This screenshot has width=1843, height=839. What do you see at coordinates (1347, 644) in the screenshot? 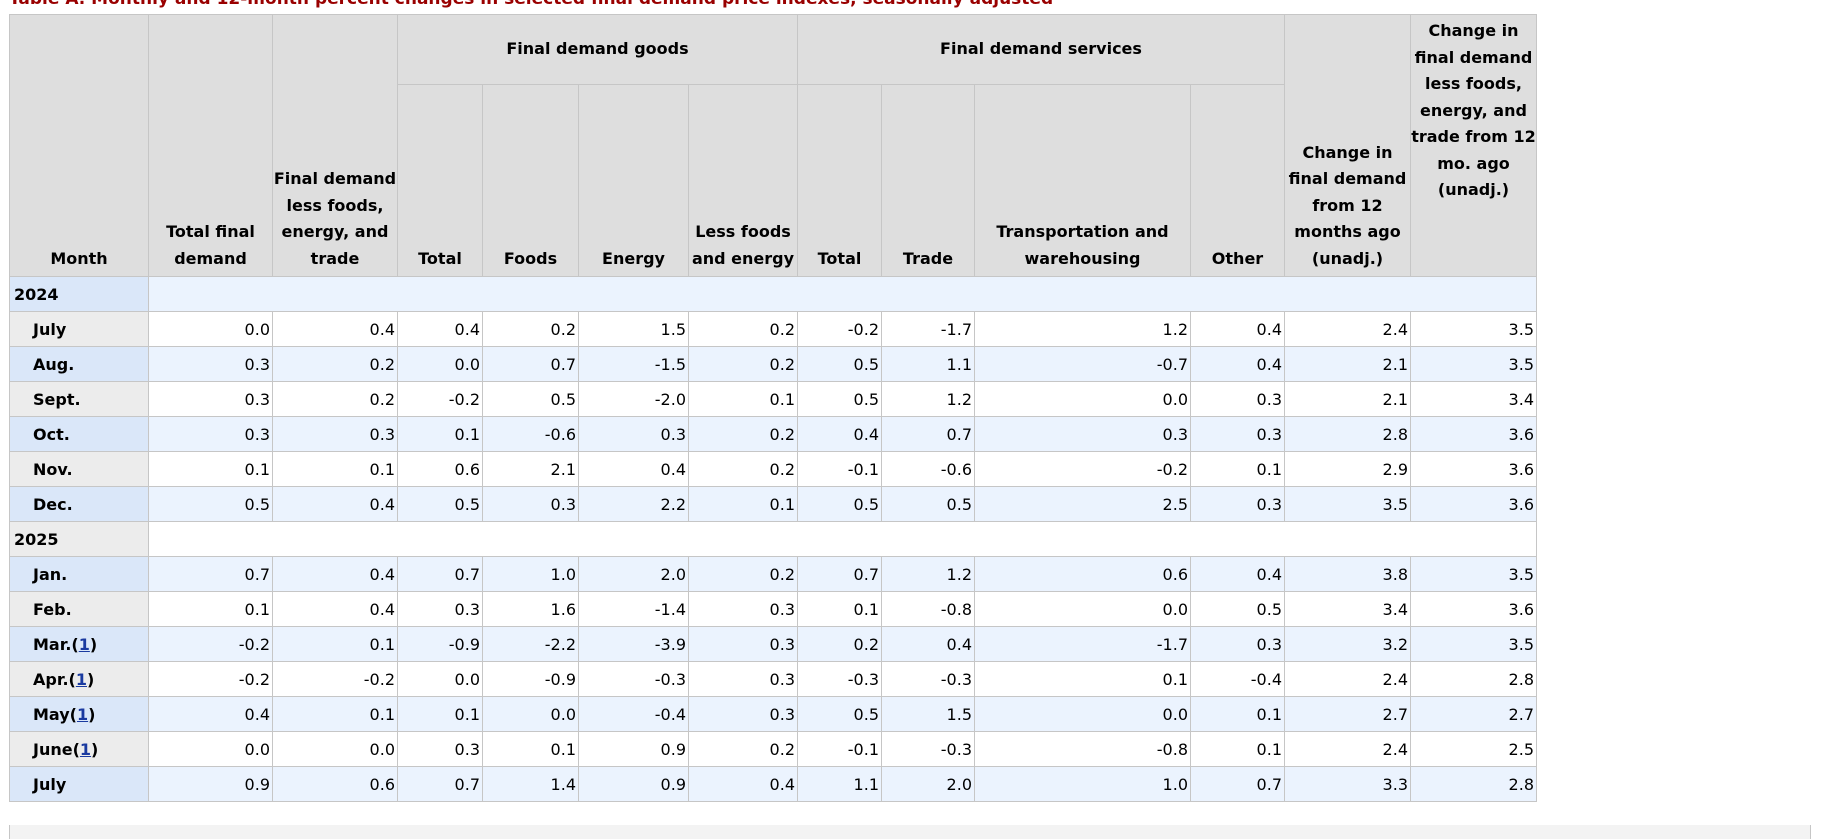
I see `value-cell: 3.2` at bounding box center [1347, 644].